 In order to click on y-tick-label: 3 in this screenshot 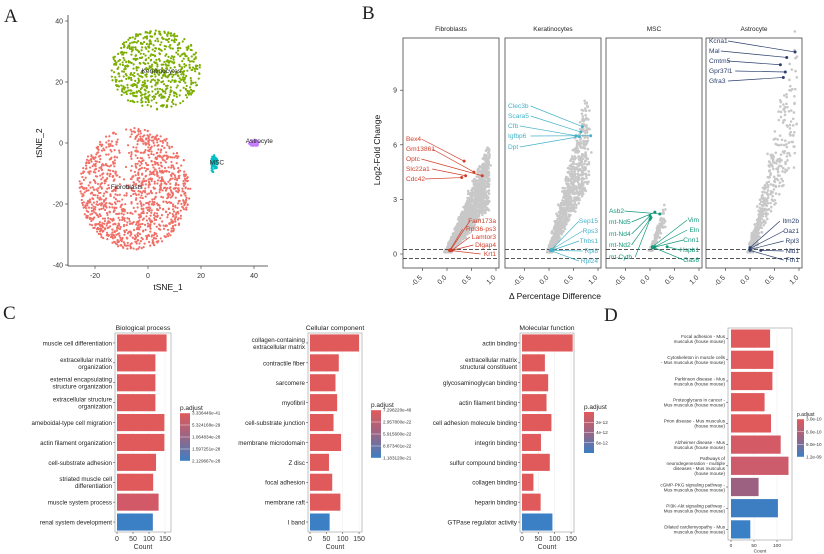, I will do `click(395, 200)`.